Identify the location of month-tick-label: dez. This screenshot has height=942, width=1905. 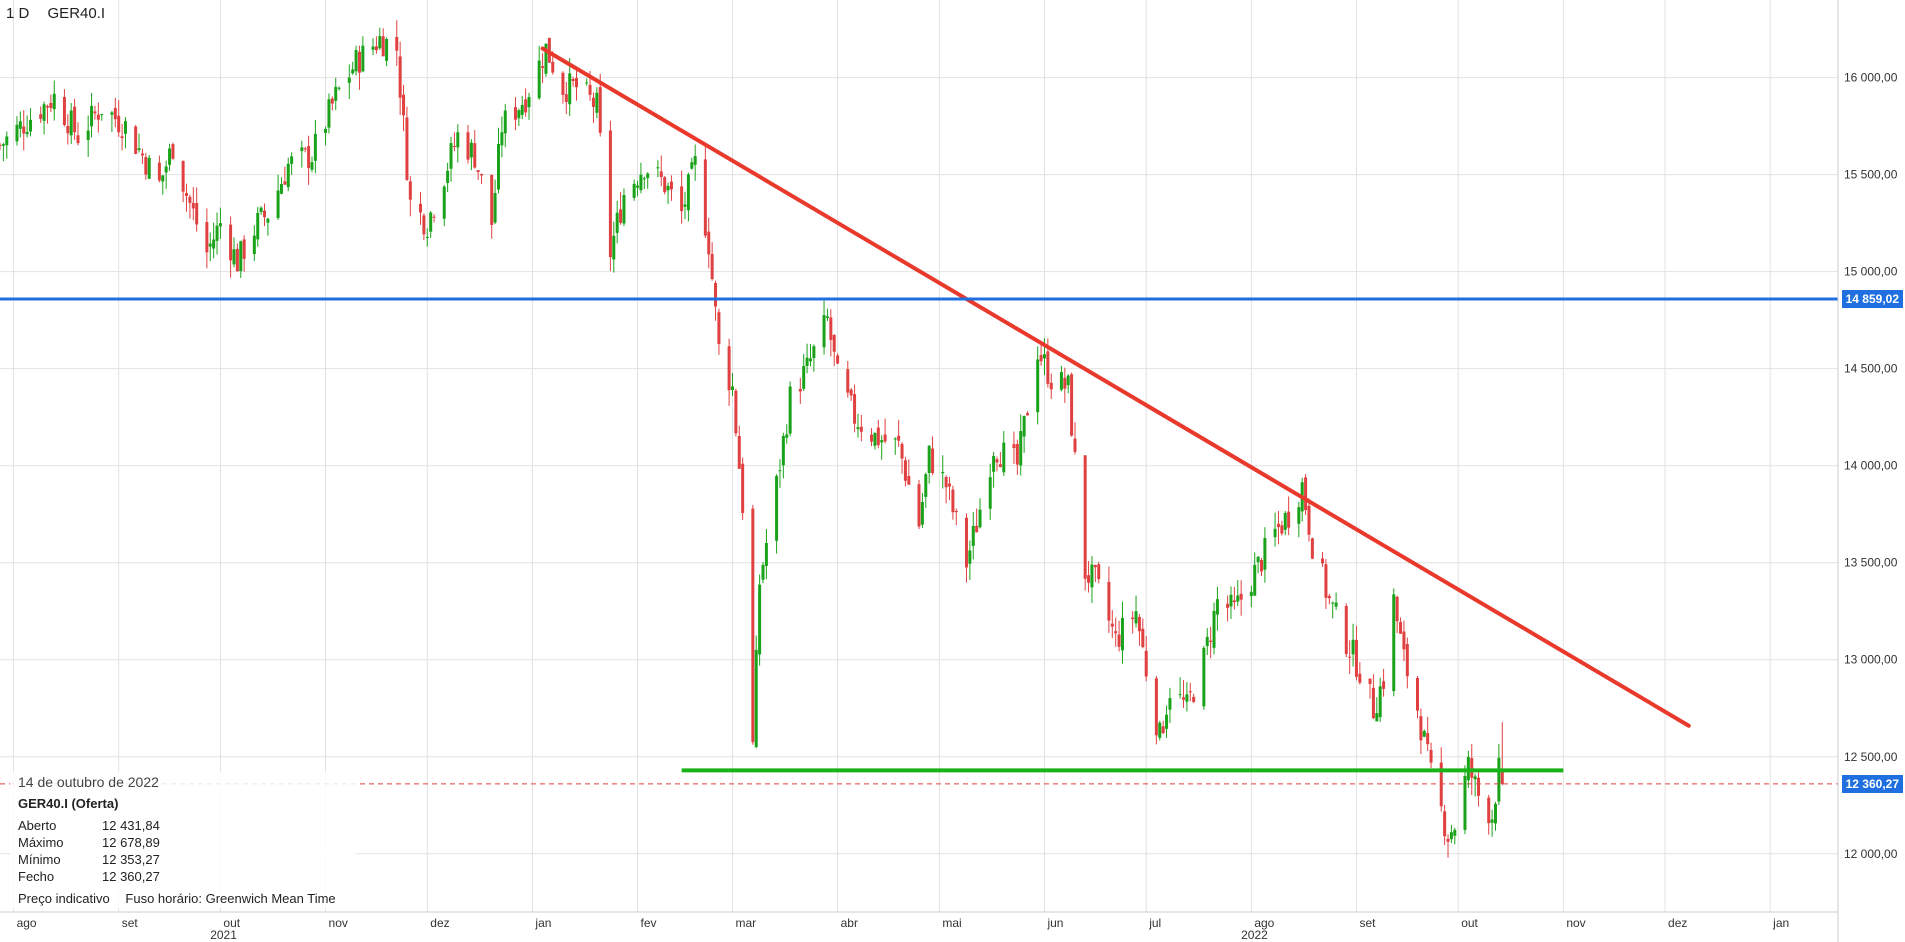
(1677, 923).